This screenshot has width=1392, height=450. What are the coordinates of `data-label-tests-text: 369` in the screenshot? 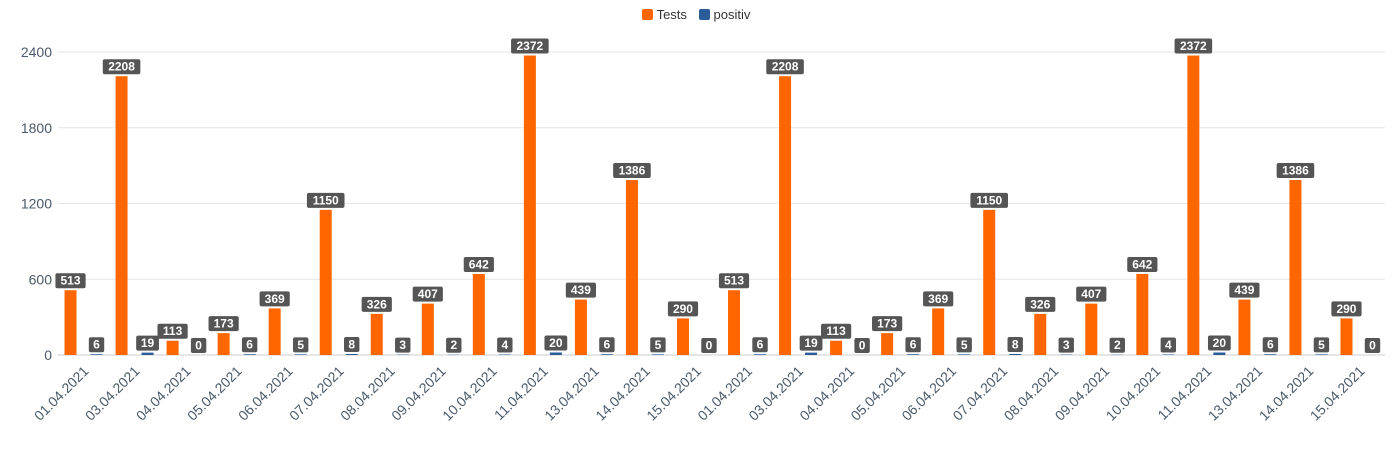 It's located at (938, 299).